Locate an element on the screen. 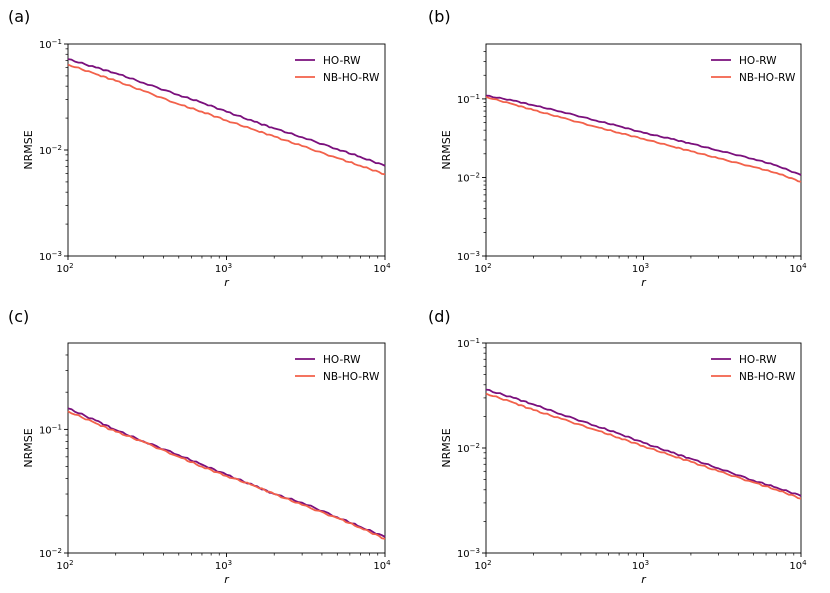 The width and height of the screenshot is (830, 593). panel-label: (c) is located at coordinates (18, 316).